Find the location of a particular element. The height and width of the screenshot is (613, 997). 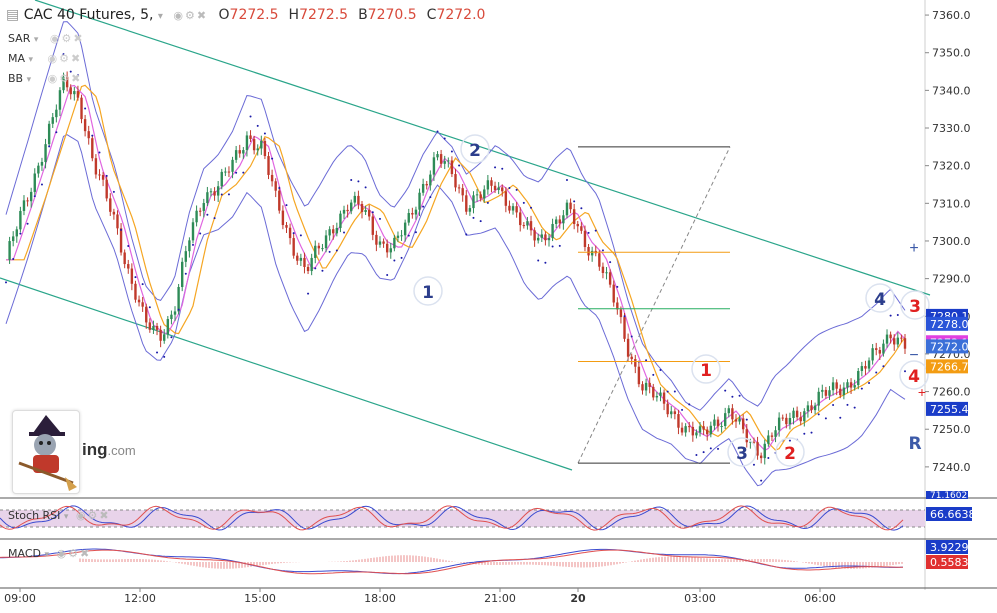

menu-icon: ▤ is located at coordinates (13, 15).